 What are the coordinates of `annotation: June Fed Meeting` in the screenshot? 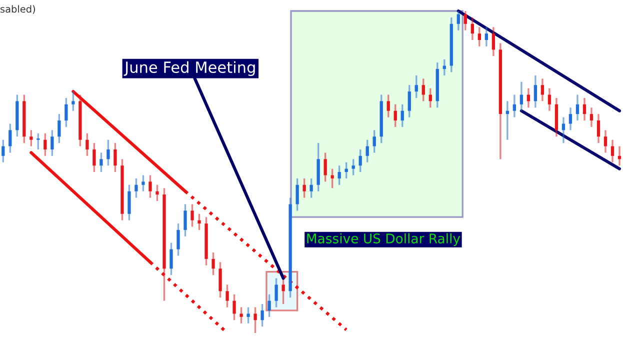 It's located at (189, 68).